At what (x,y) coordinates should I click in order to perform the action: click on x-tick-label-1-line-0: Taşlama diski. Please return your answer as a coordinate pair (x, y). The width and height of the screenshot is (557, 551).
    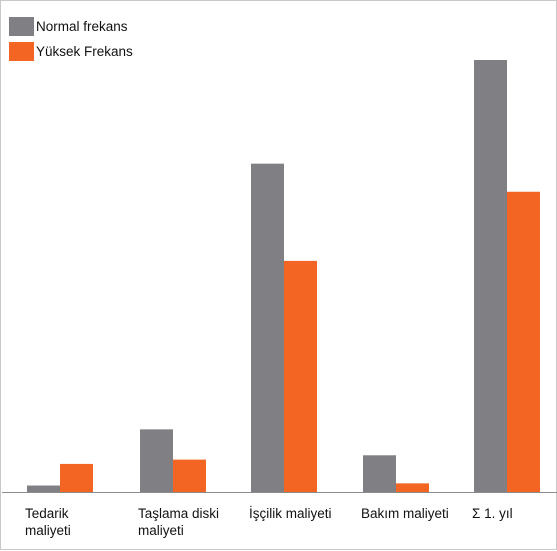
    Looking at the image, I should click on (178, 513).